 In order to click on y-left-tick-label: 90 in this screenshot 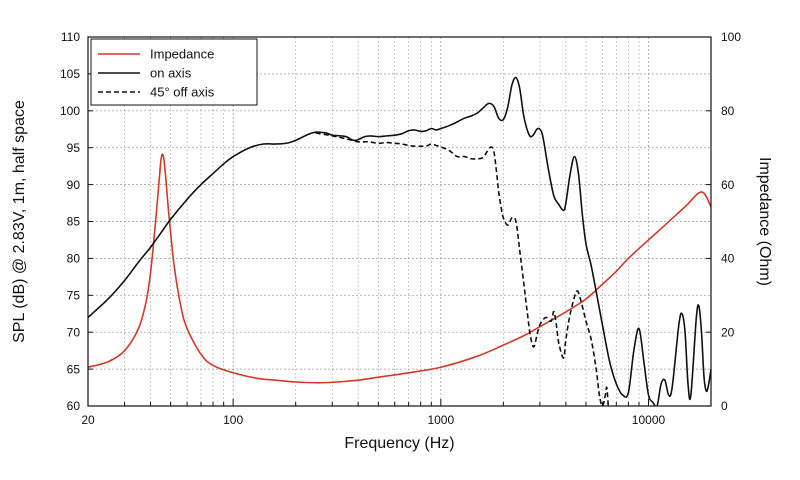, I will do `click(74, 185)`.